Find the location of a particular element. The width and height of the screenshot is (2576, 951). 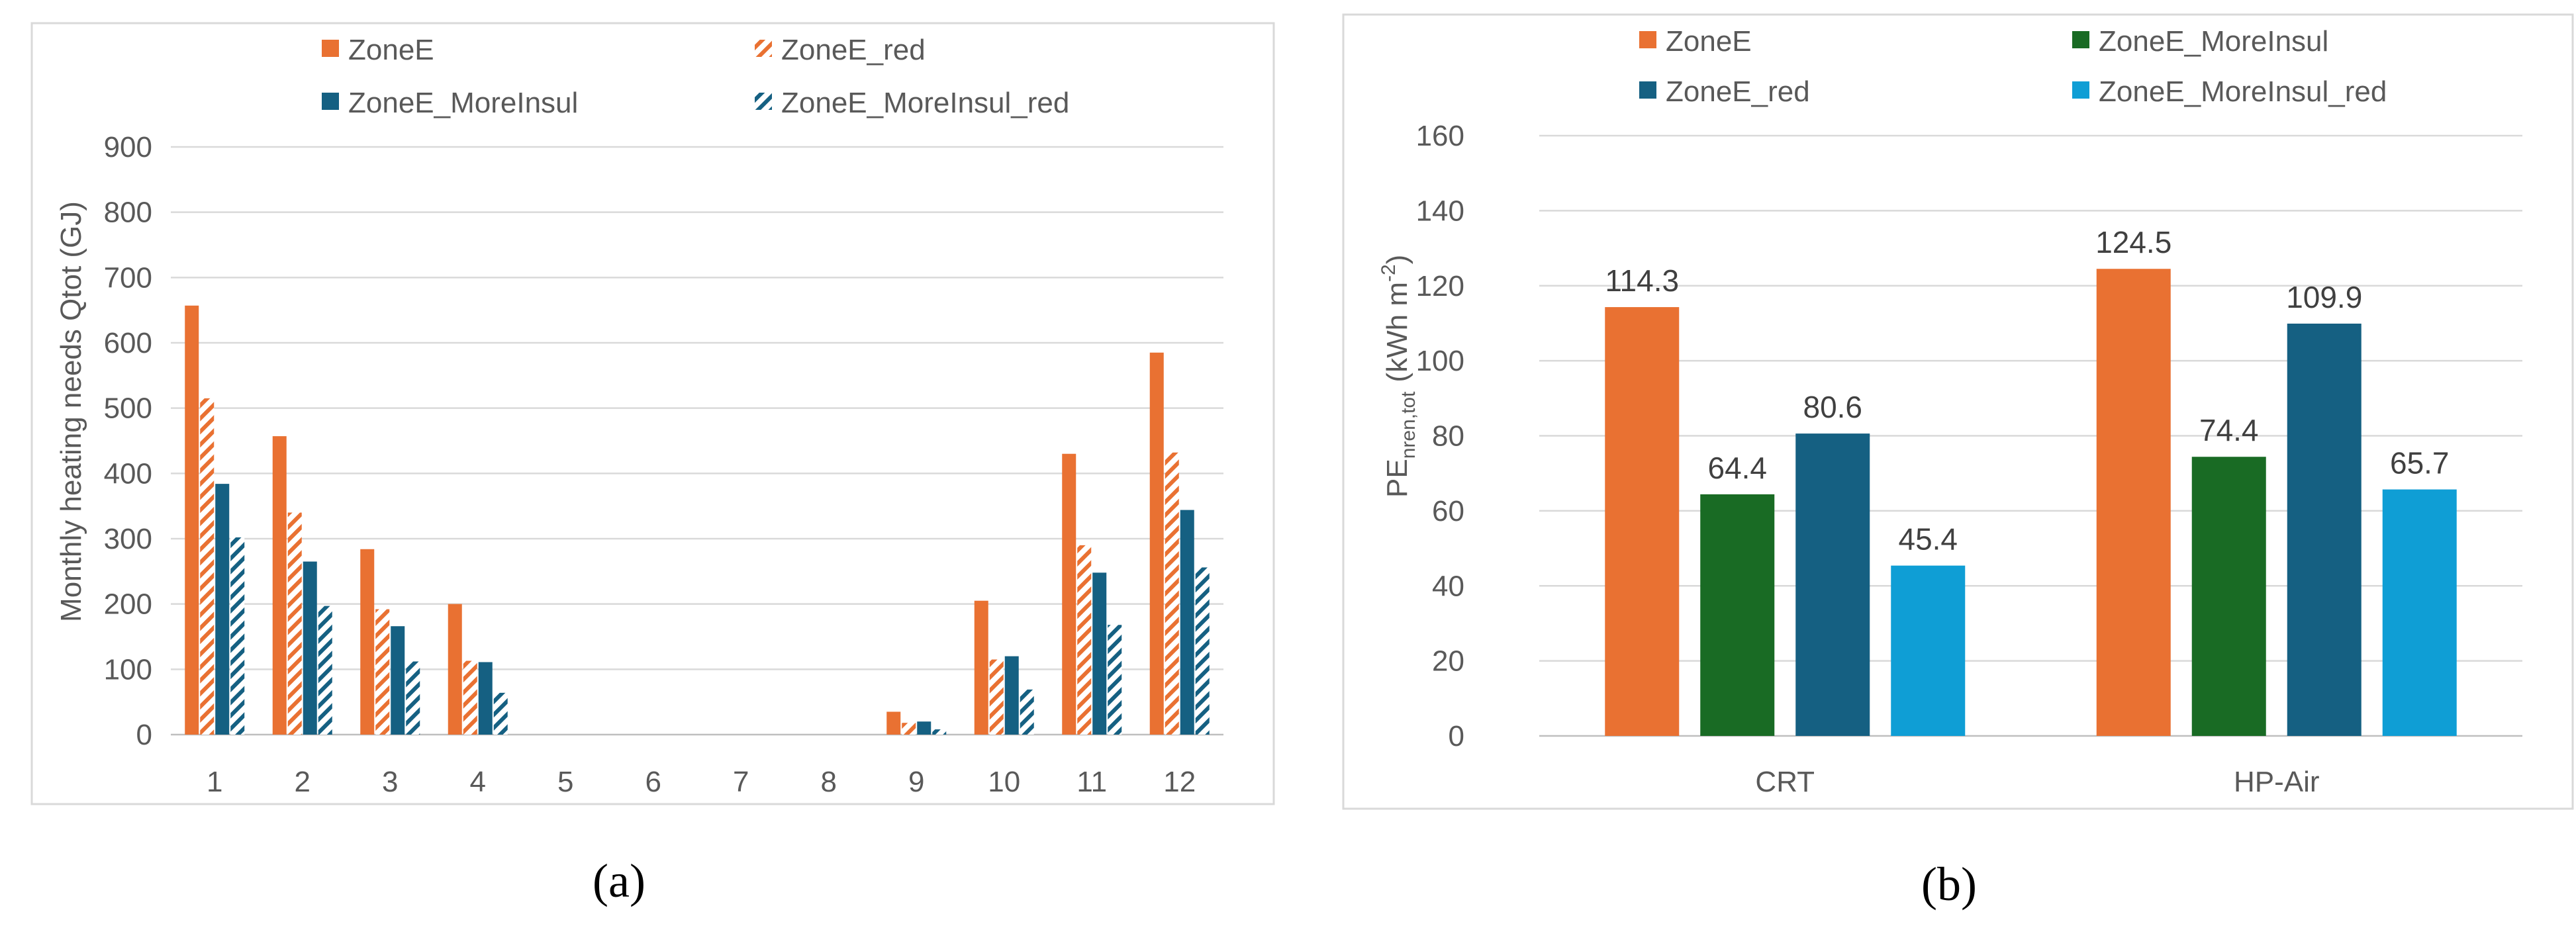

chart-b-y-tick-label: 40 is located at coordinates (1448, 586).